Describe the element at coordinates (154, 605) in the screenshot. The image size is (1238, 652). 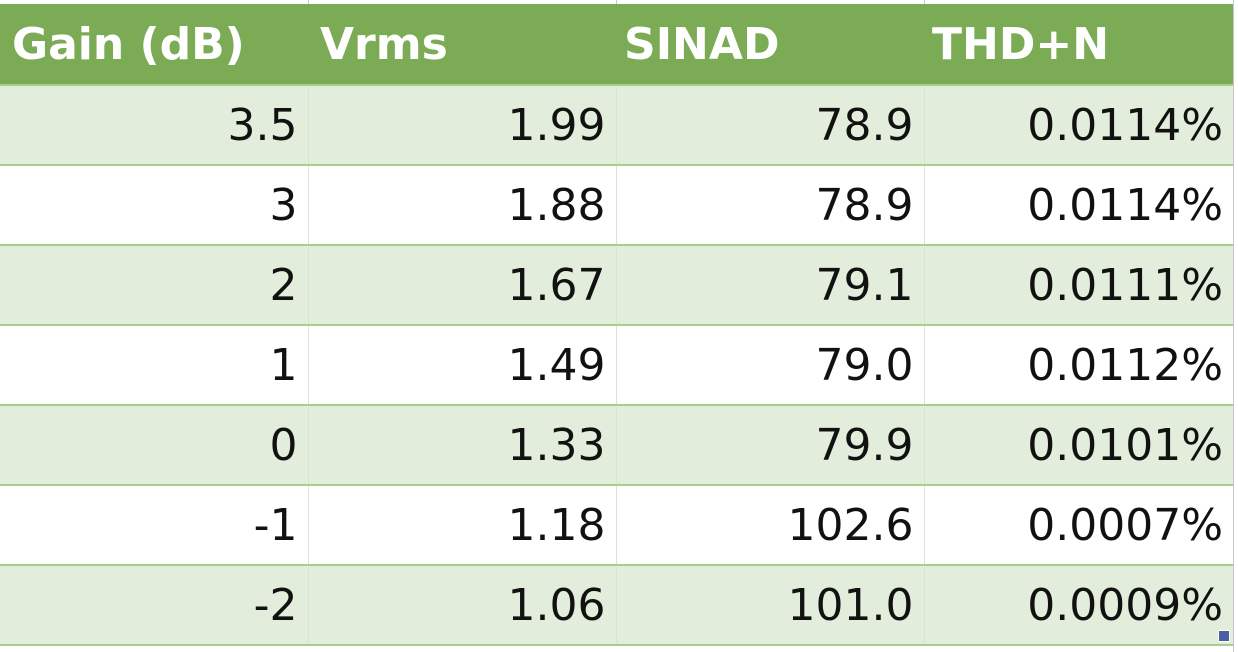
I see `cell-gain: -2` at that location.